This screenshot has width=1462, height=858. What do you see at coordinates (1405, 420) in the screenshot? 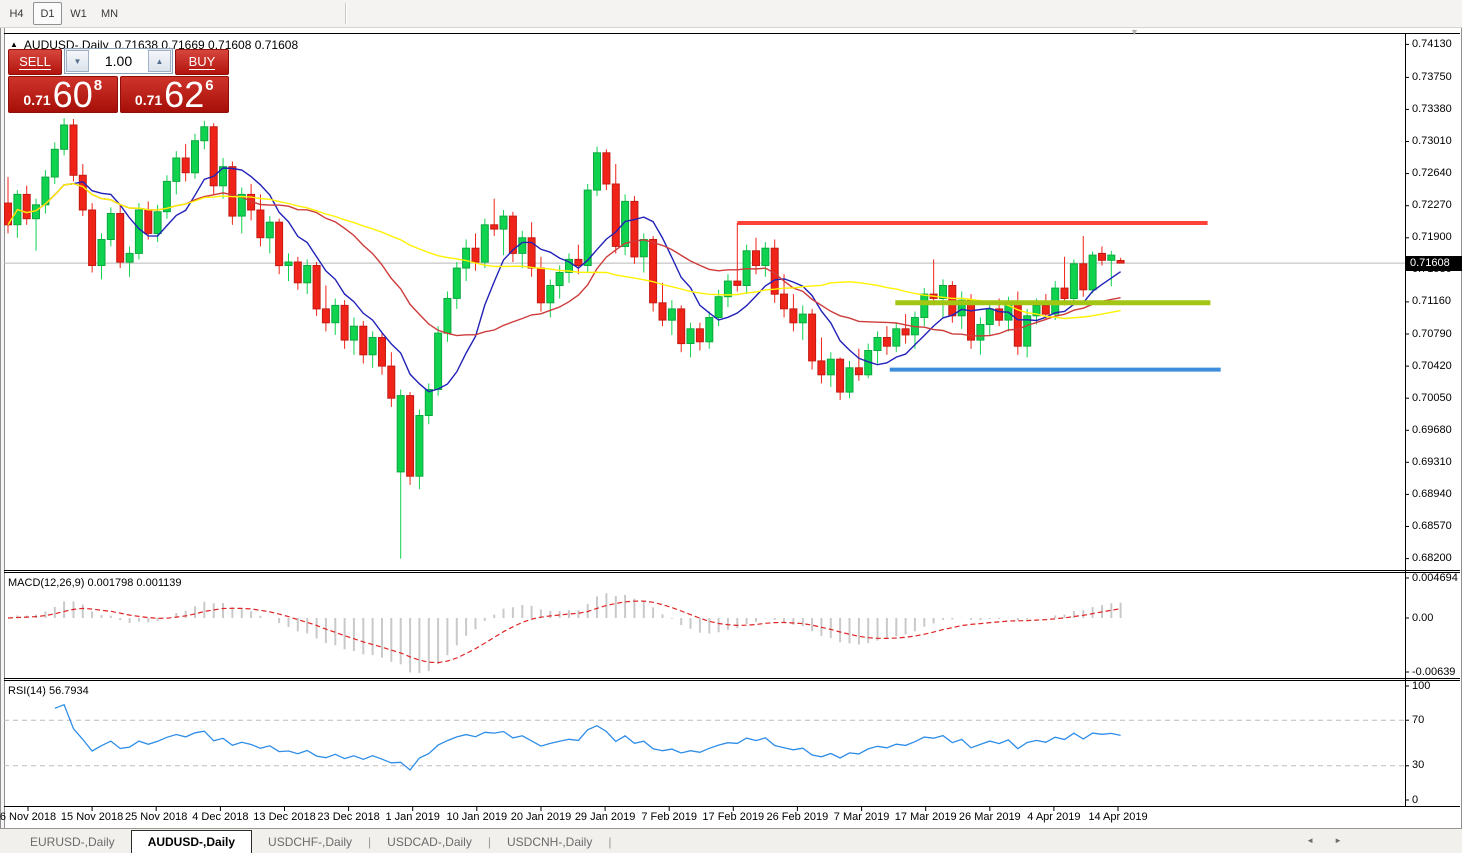
I see `axis-left-border` at bounding box center [1405, 420].